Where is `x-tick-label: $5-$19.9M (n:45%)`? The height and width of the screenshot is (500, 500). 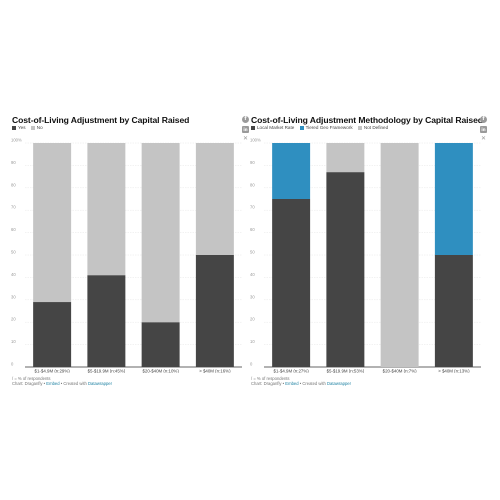
x-tick-label: $5-$19.9M (n:45%) is located at coordinates (107, 371).